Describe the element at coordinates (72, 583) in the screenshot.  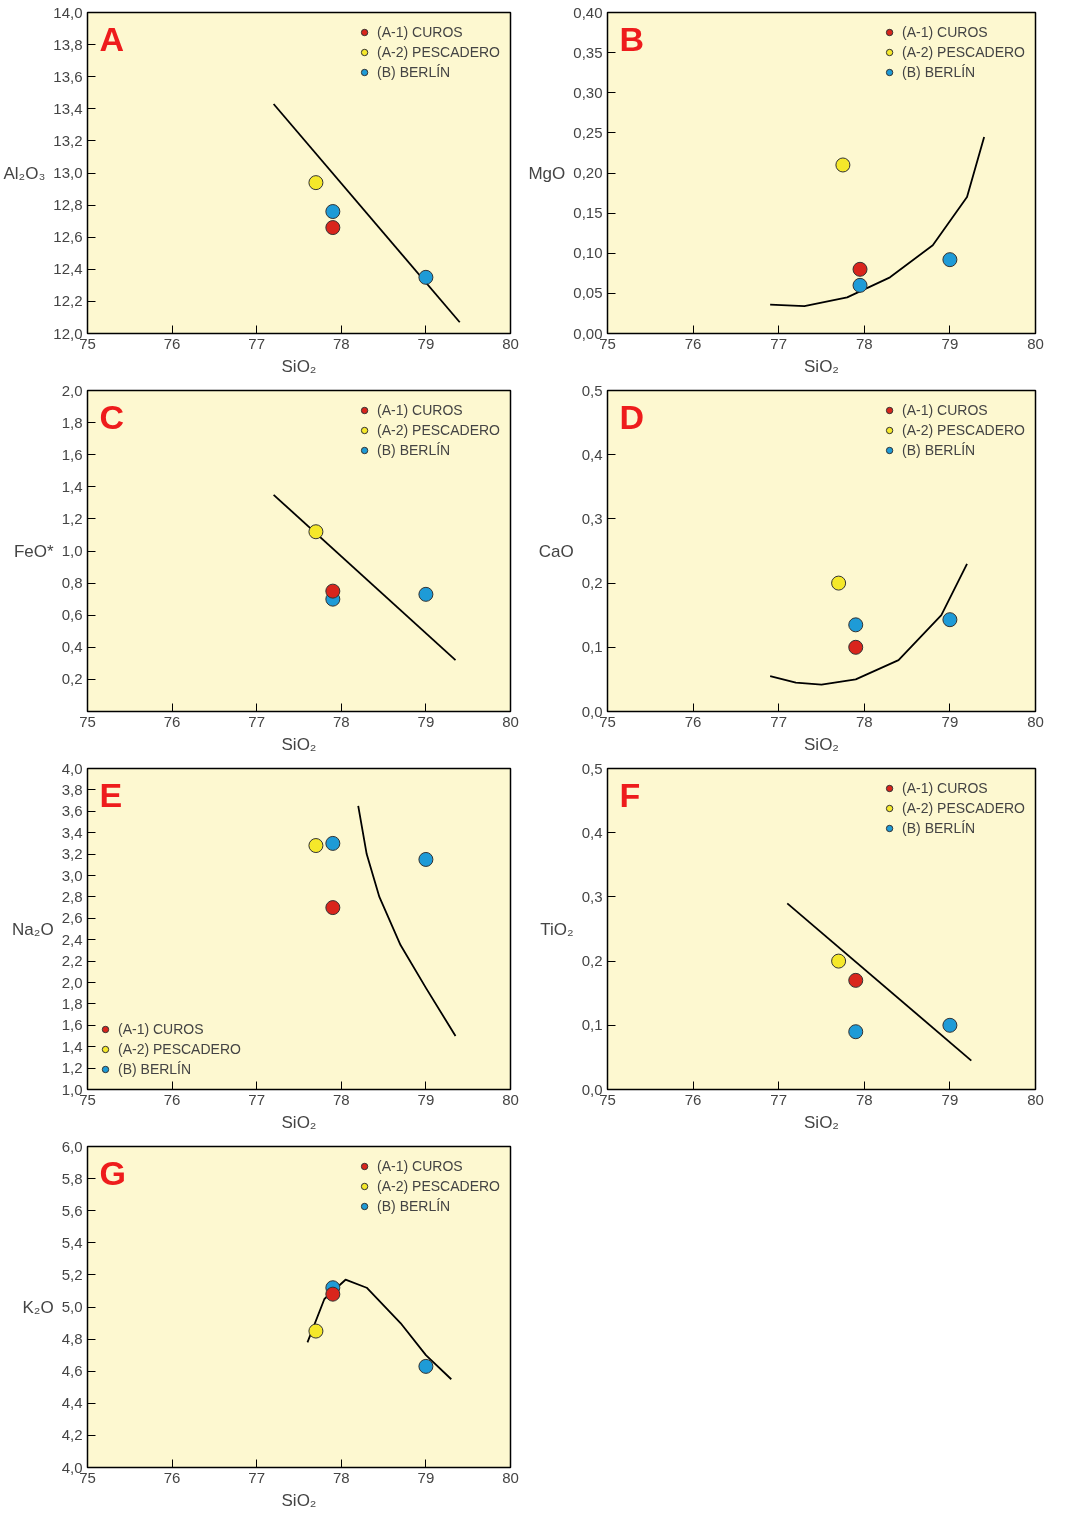
I see `y-tick-label: 0,8` at that location.